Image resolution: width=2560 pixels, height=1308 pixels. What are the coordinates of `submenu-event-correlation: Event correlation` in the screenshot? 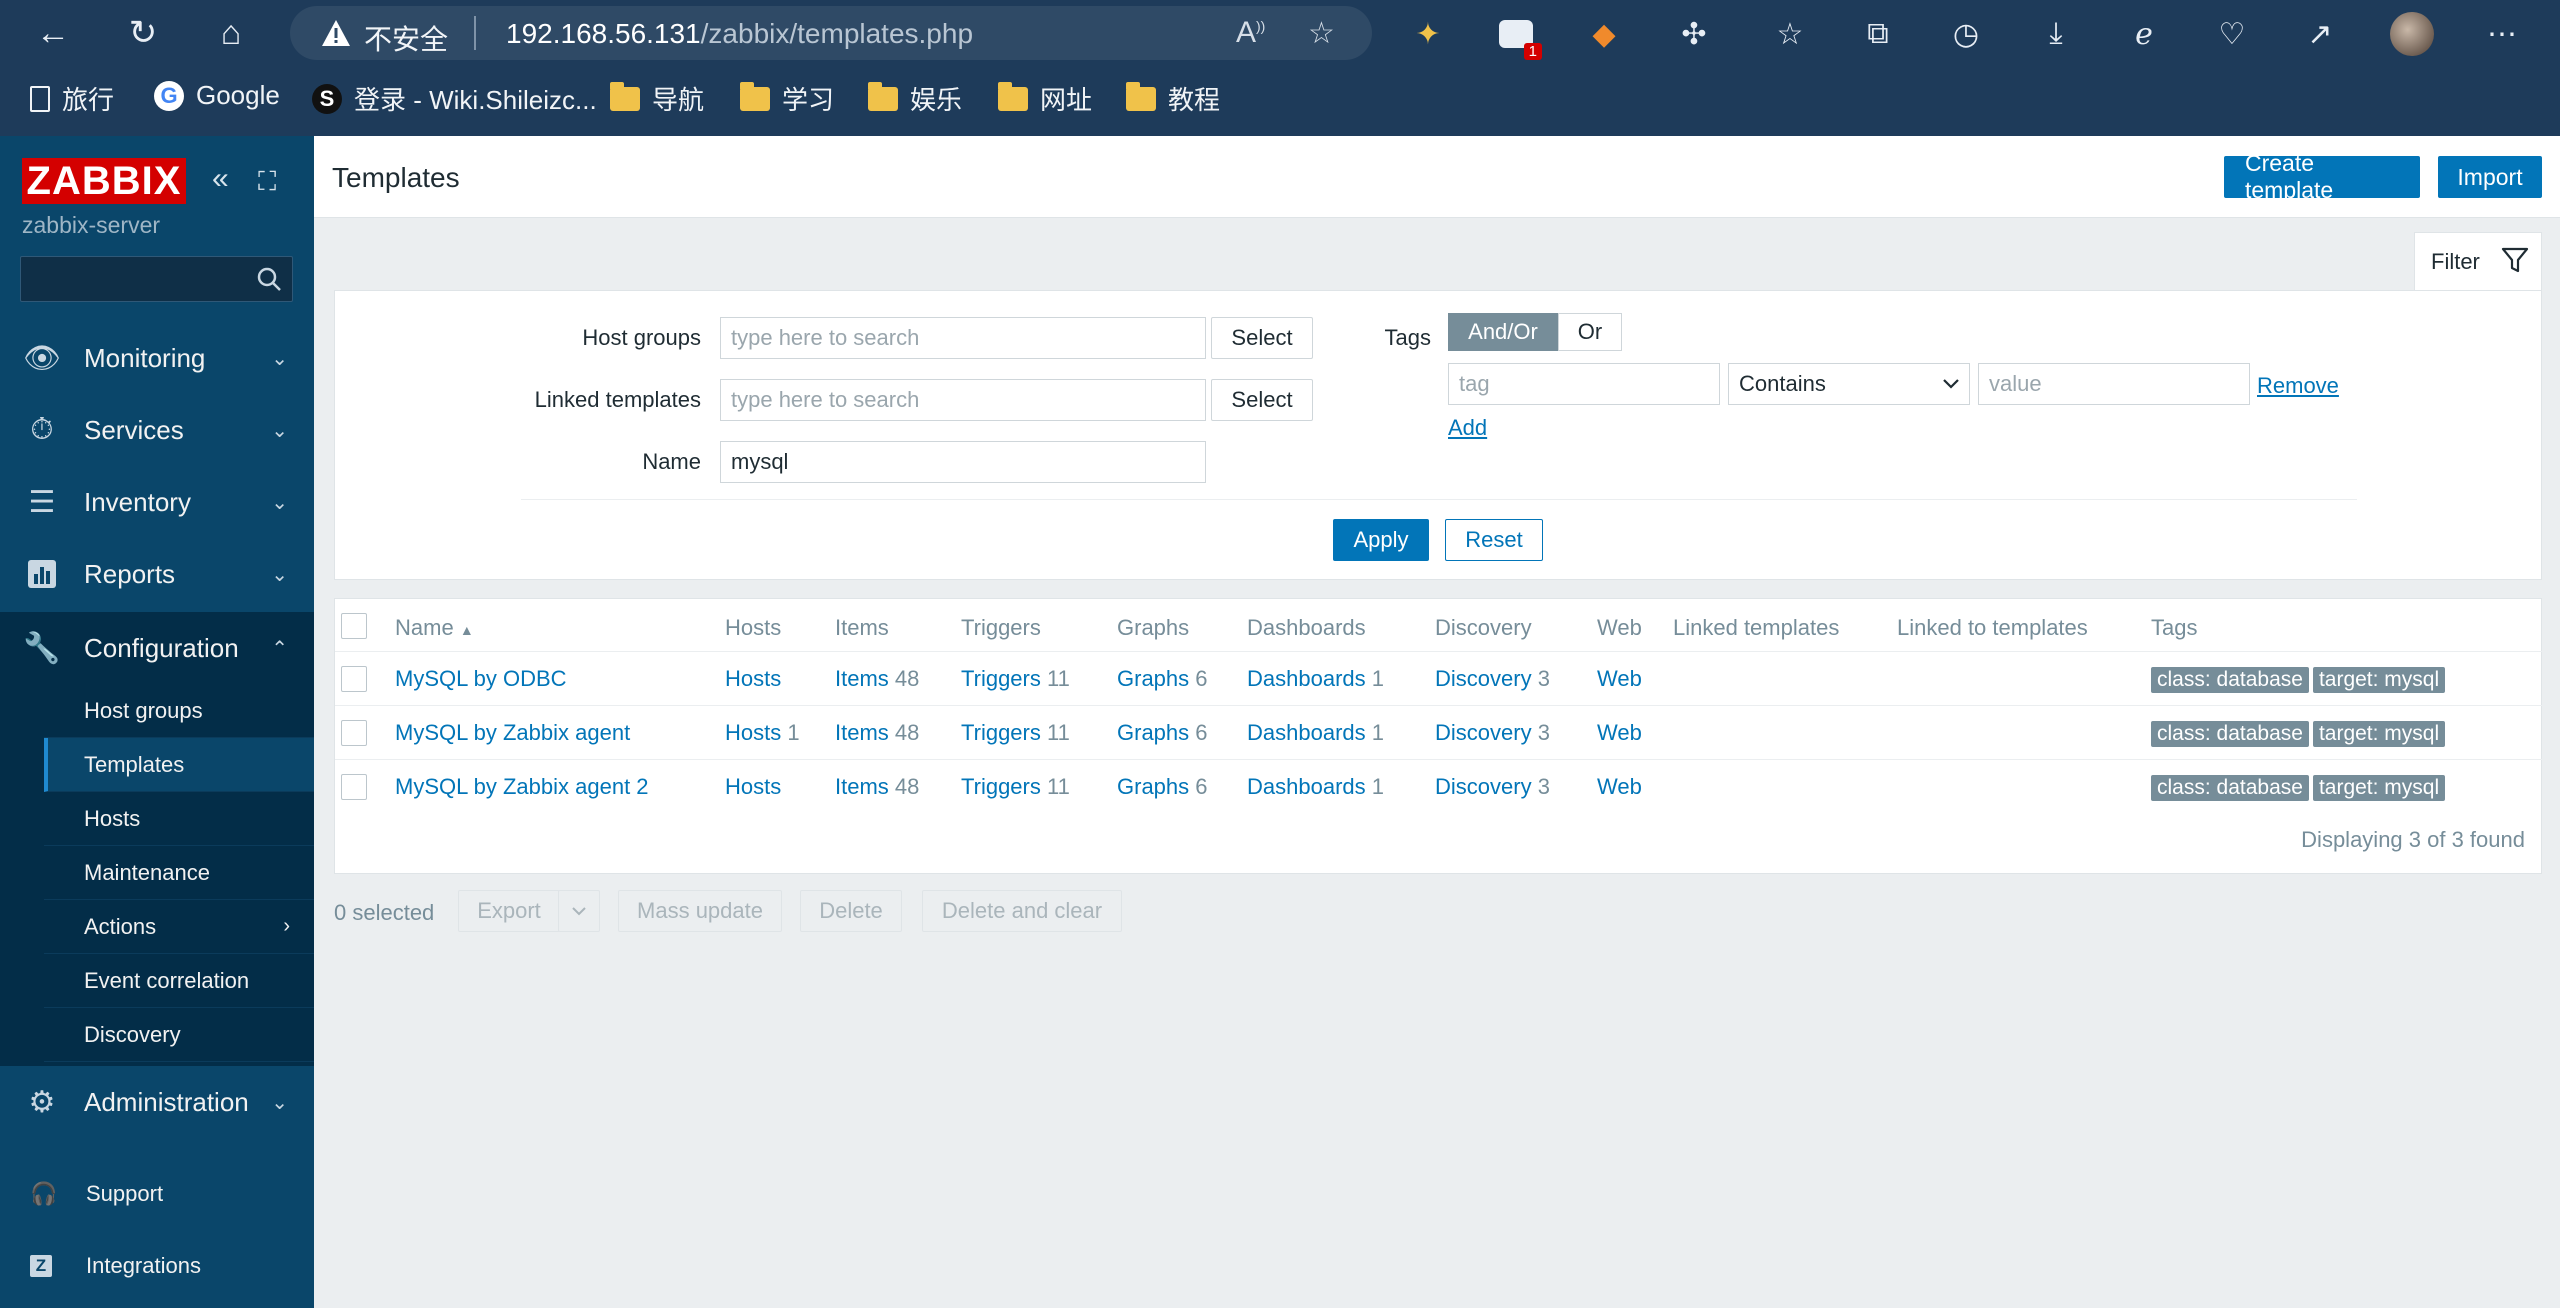 It's located at (179, 981).